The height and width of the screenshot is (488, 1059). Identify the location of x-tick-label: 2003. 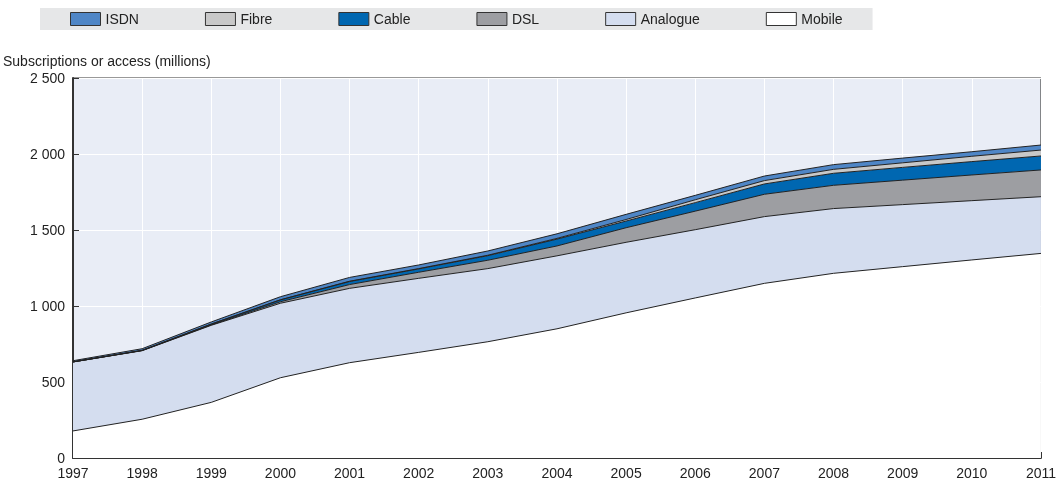
(488, 473).